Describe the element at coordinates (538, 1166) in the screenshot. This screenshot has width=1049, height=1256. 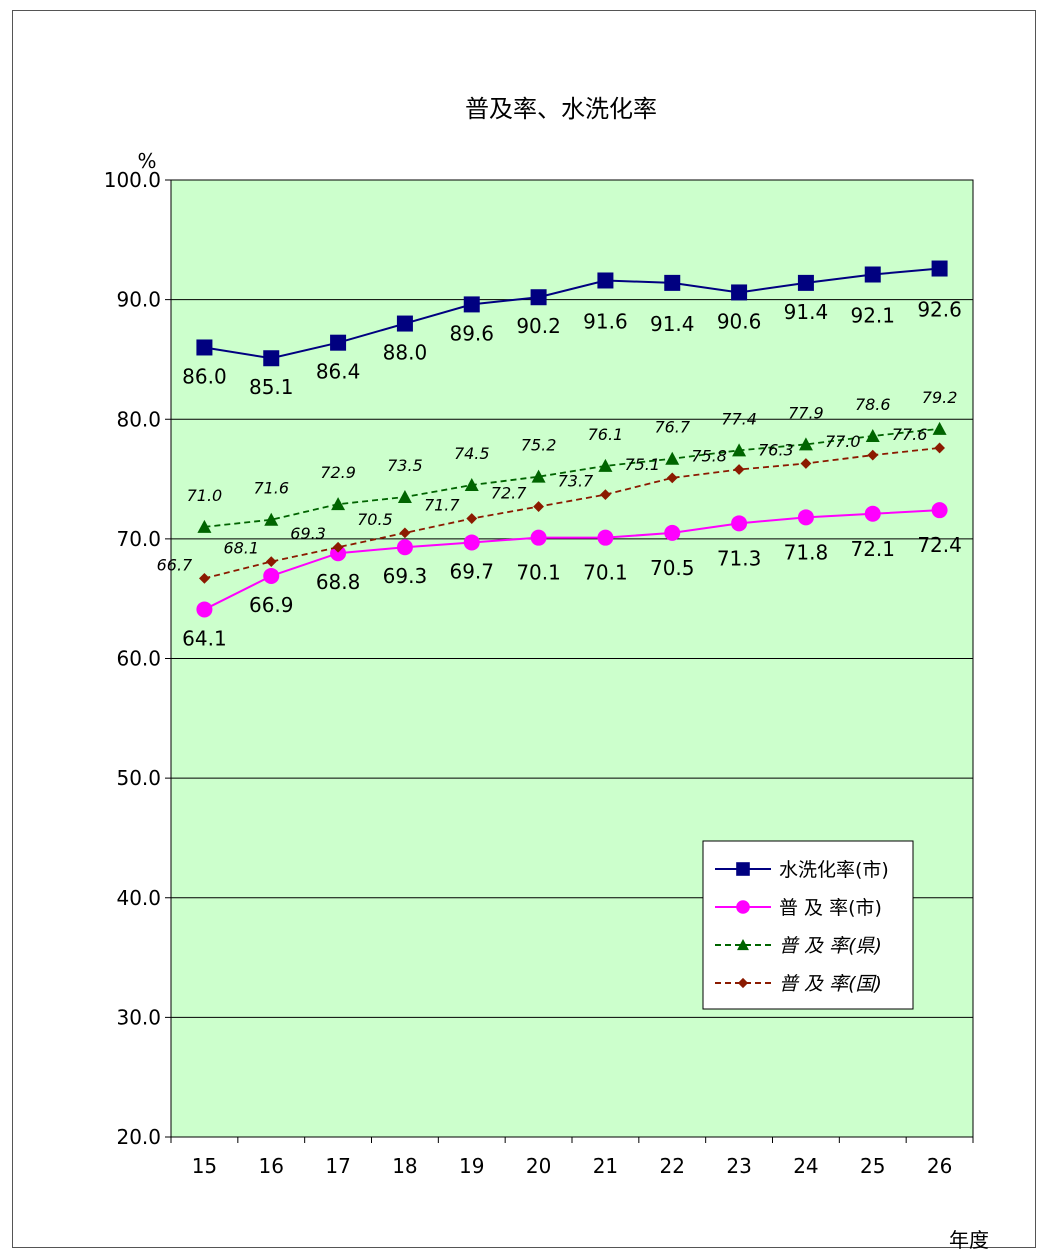
I see `x-tick-label: 20` at that location.